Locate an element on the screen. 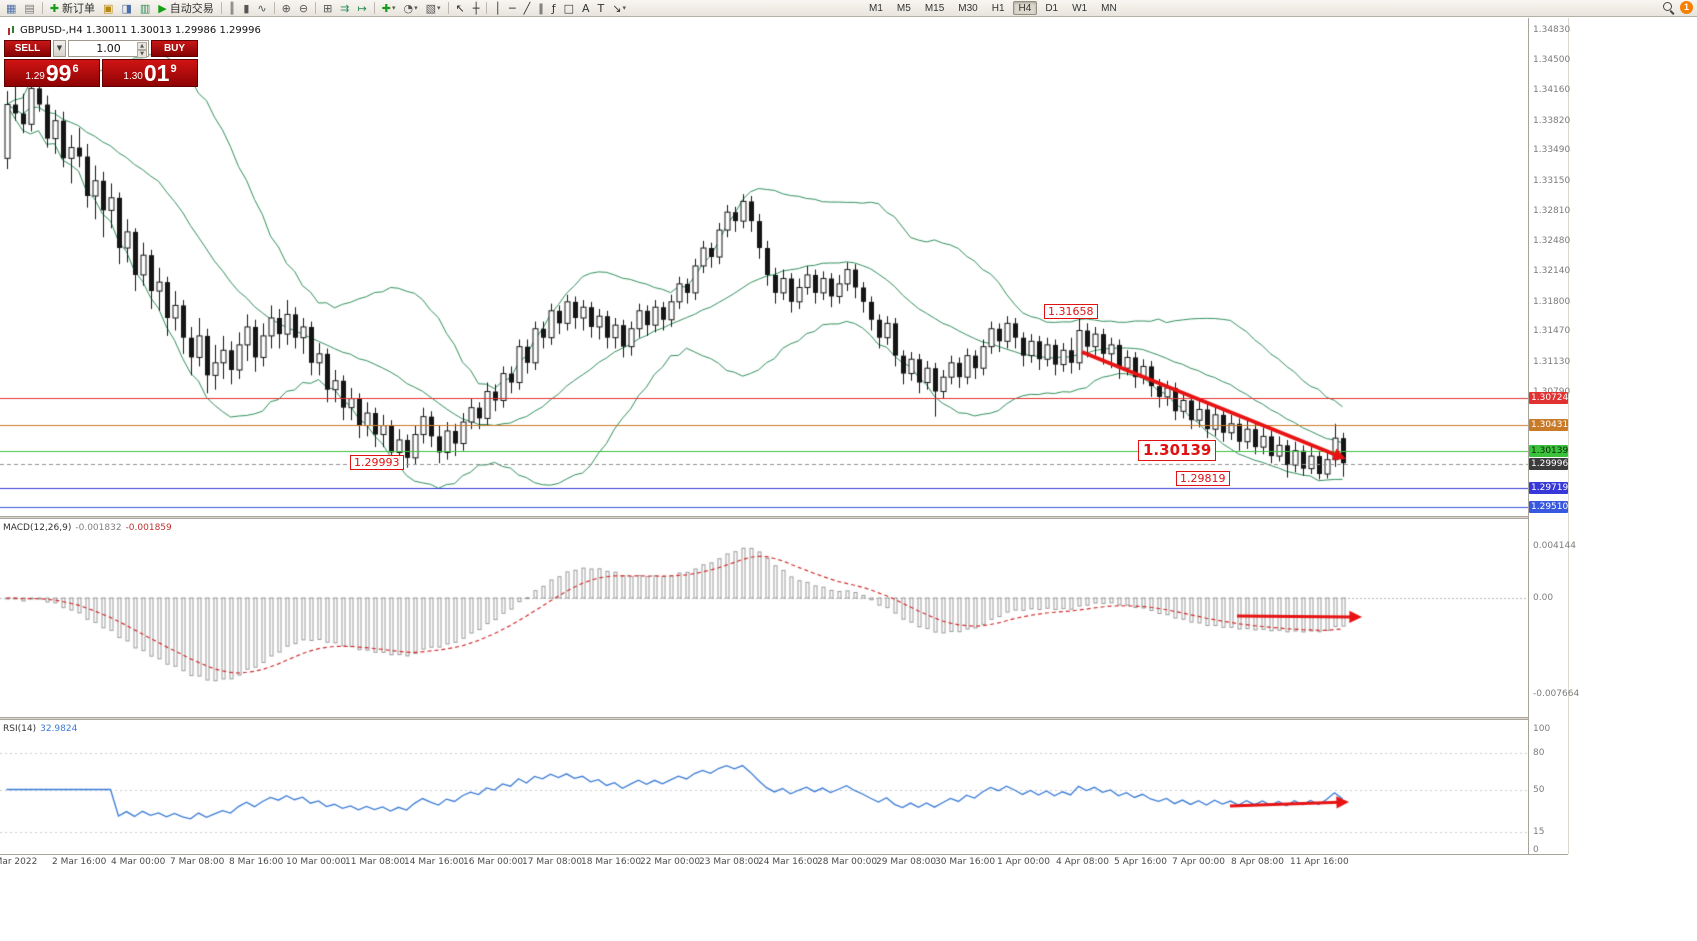 This screenshot has width=1697, height=941. horizontal-line-icon-glyph: ─ is located at coordinates (512, 8).